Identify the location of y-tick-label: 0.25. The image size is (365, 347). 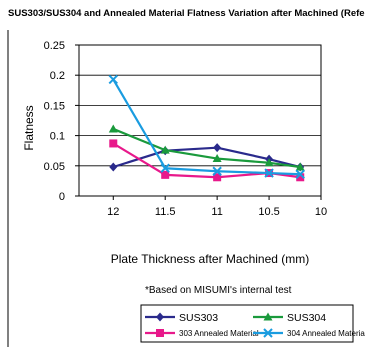
(54, 46).